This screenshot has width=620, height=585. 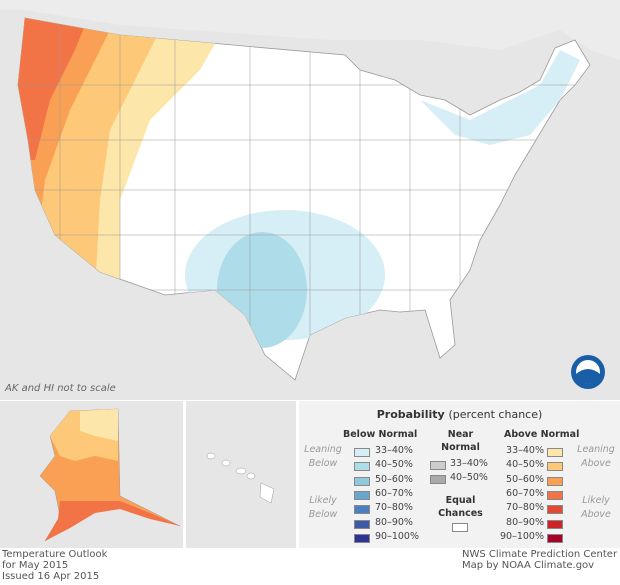 What do you see at coordinates (596, 456) in the screenshot?
I see `leaning-above-label: Leaning Above` at bounding box center [596, 456].